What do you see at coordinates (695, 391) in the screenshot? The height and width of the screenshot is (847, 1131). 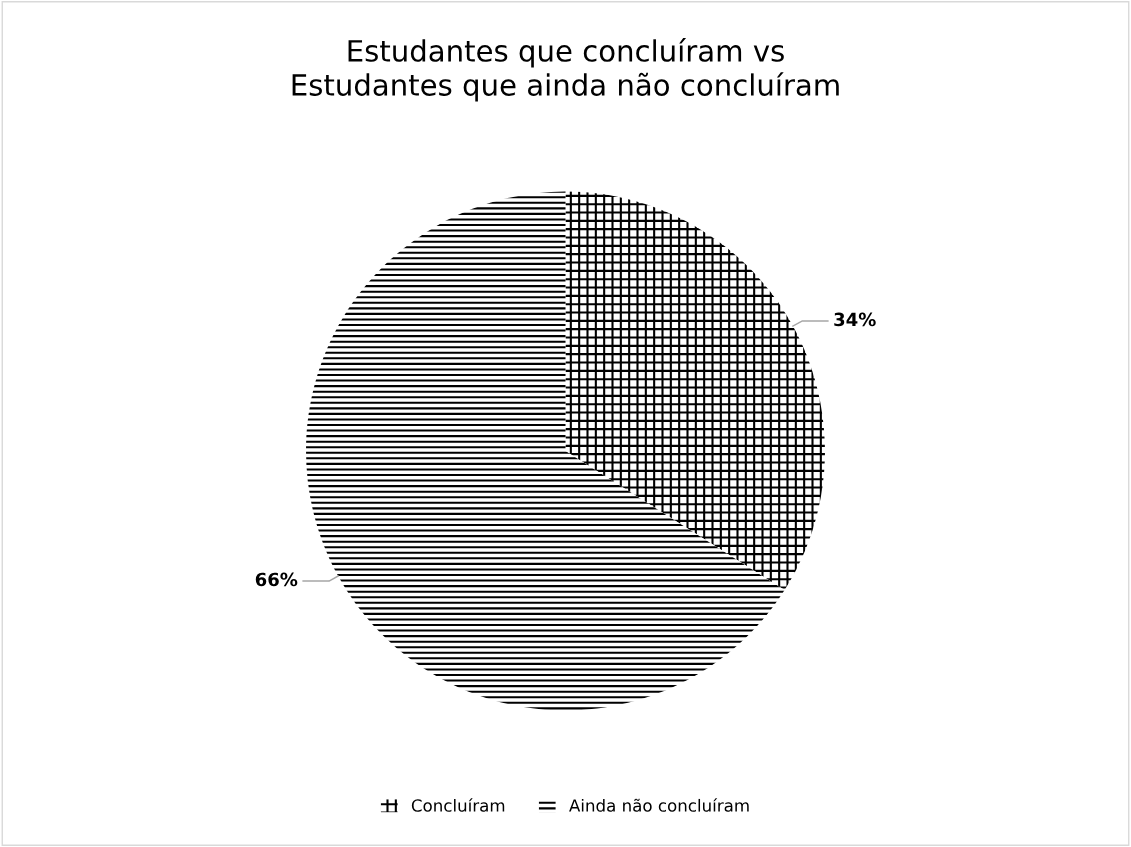 I see `pie-slice` at bounding box center [695, 391].